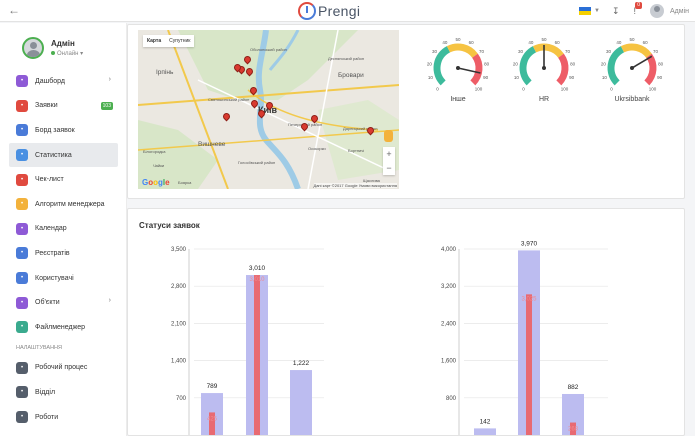  I want to click on arrow-left-icon: ←, so click(14, 10).